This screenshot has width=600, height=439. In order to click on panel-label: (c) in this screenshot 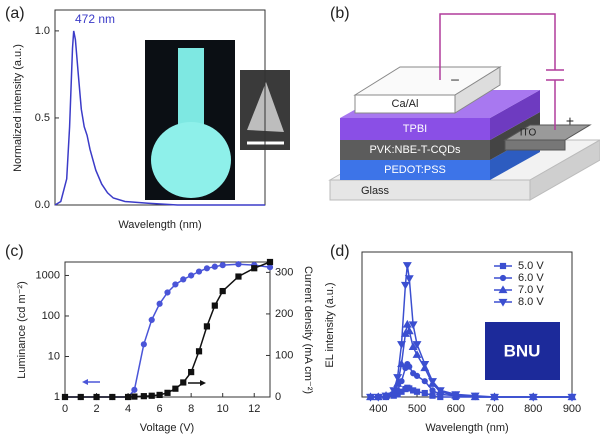, I will do `click(14, 251)`.